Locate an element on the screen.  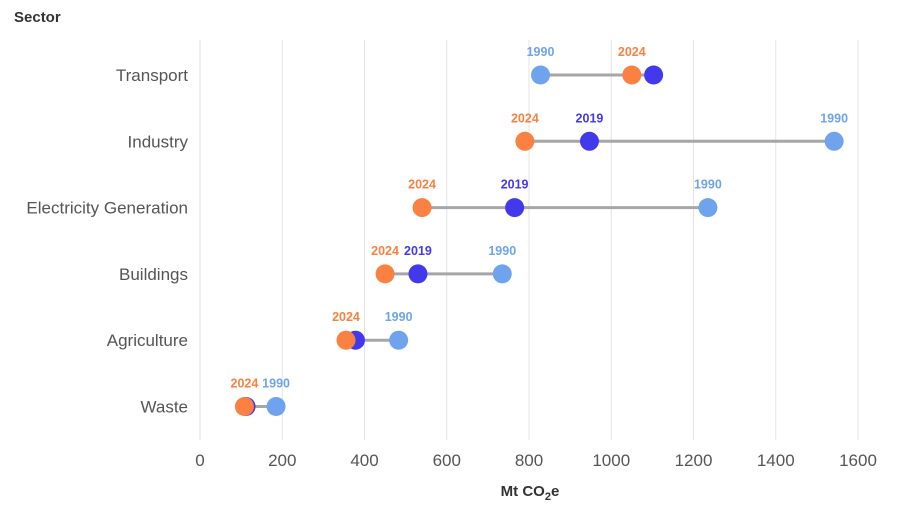
y-axis-title: Sector is located at coordinates (37, 17).